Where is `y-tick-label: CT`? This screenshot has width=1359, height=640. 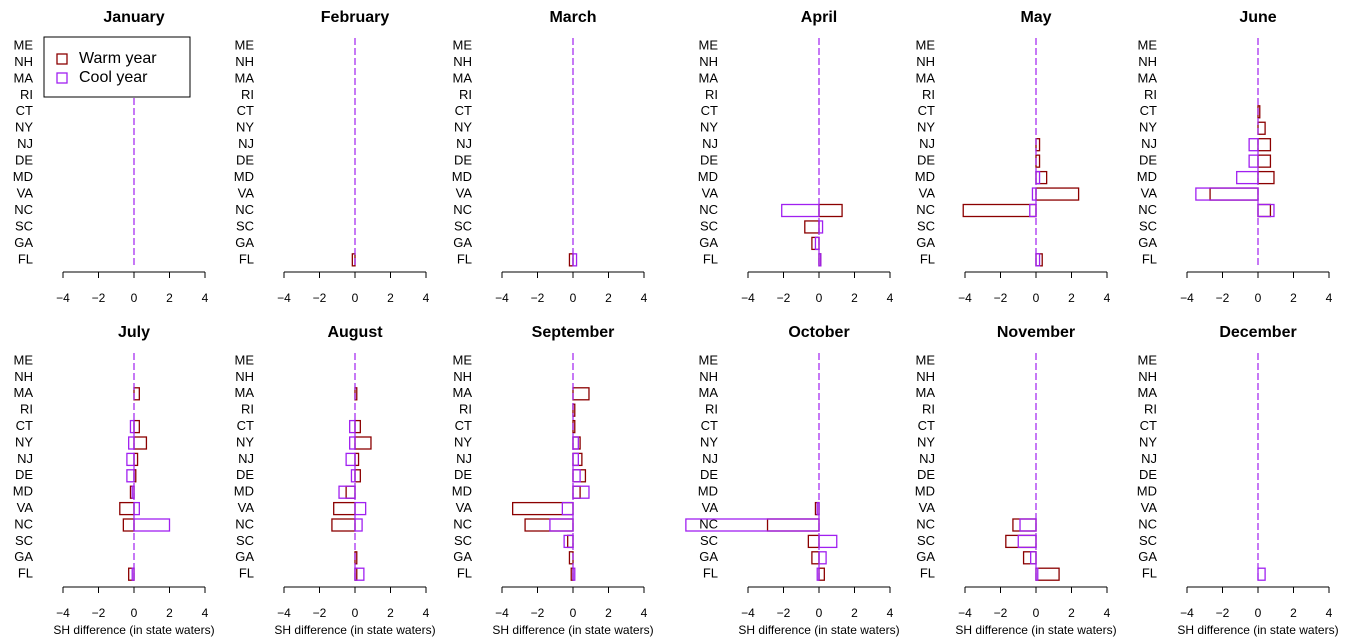
y-tick-label: CT is located at coordinates (245, 425).